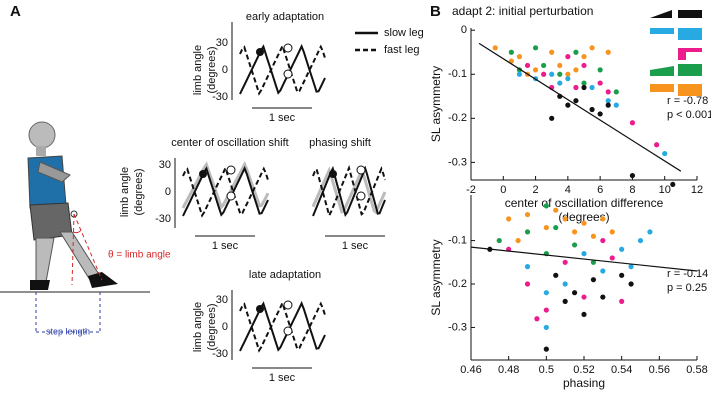  Describe the element at coordinates (659, 370) in the screenshot. I see `x-tick-label: 0.56` at that location.